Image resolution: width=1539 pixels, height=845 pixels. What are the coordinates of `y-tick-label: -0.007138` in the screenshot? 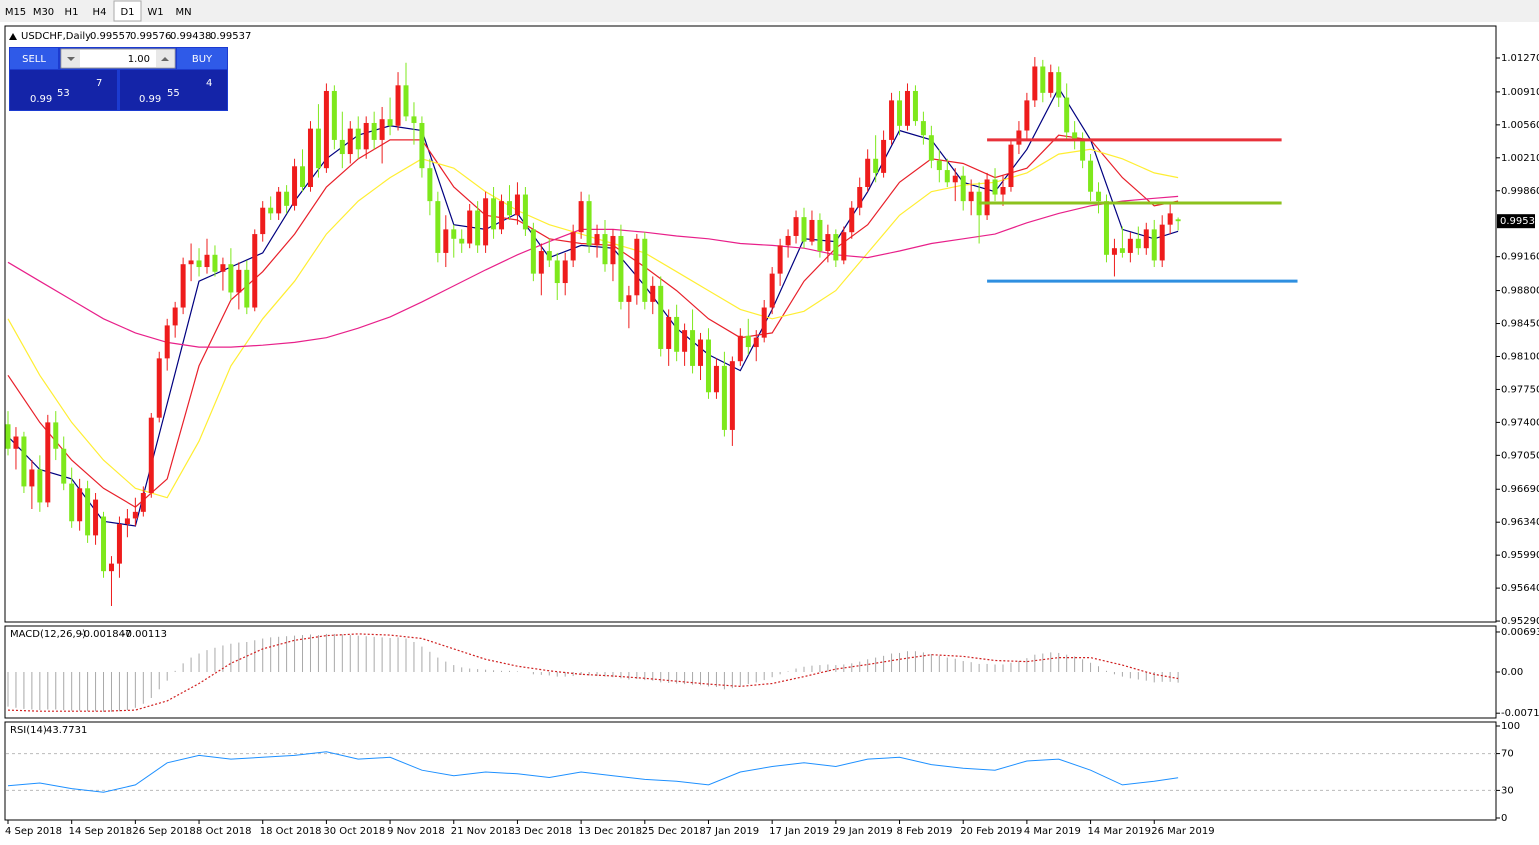 It's located at (1520, 713).